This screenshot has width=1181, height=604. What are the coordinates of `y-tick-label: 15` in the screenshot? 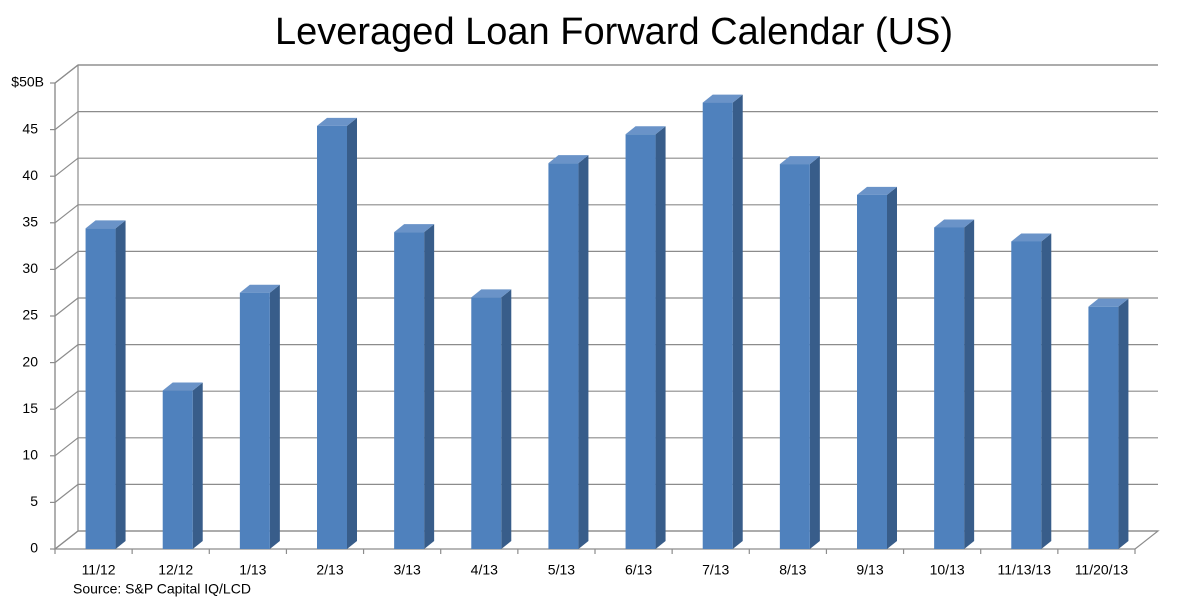 It's located at (30, 408).